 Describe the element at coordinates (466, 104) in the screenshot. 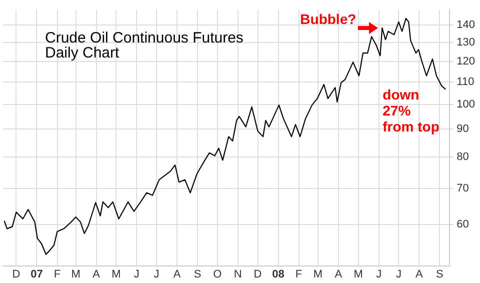

I see `y-tick-label: 100` at that location.